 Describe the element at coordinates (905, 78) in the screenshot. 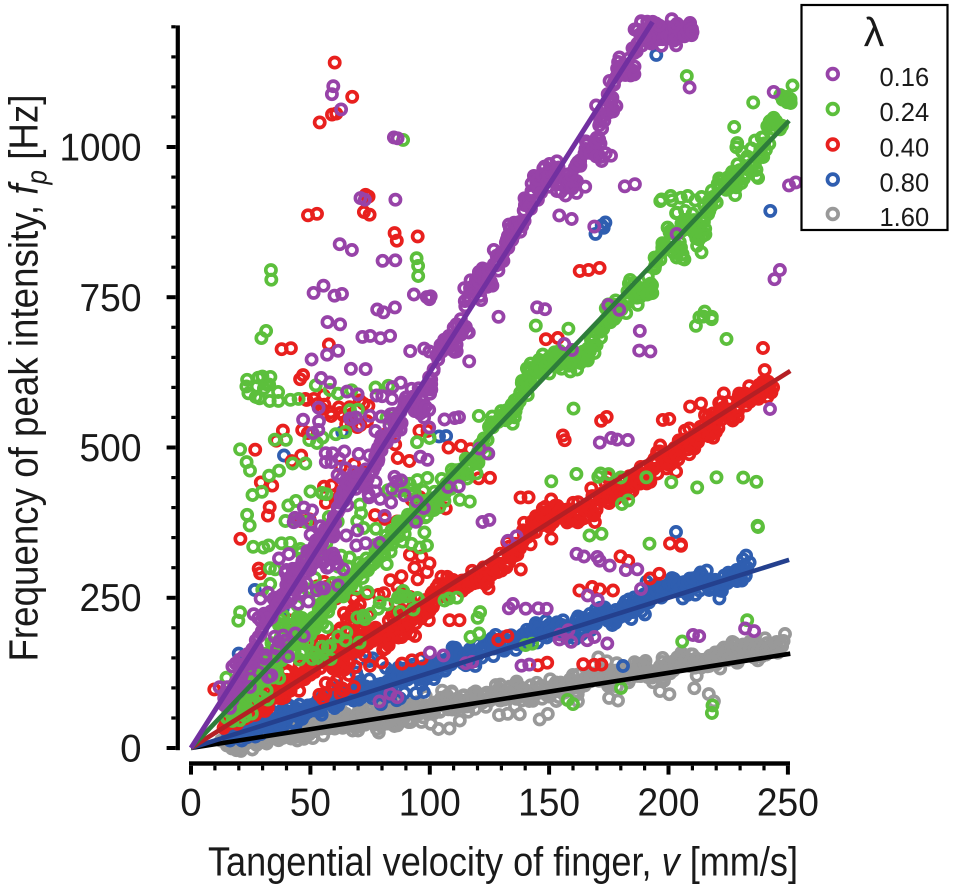

I see `svg-text: 0.16` at that location.